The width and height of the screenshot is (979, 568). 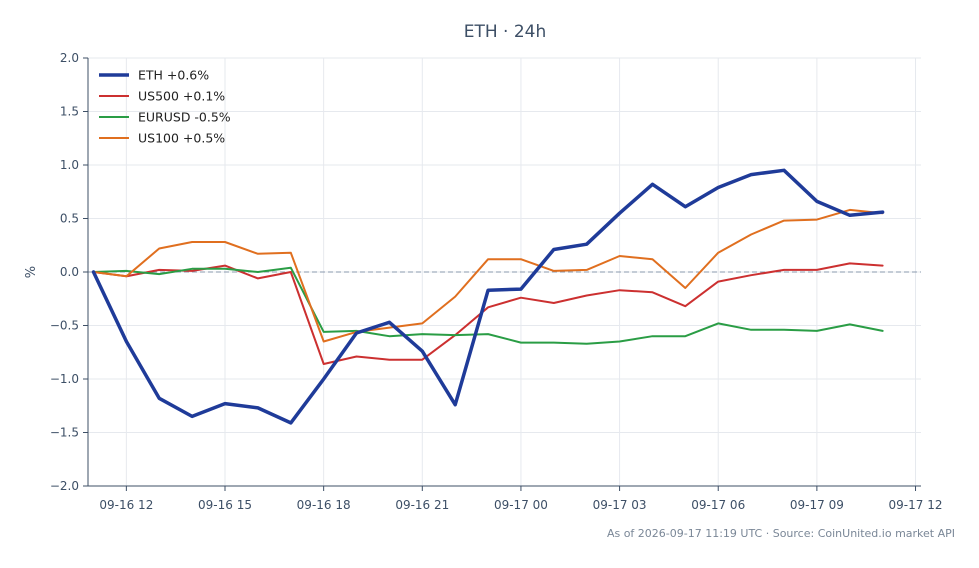 I want to click on y-axis-label: %, so click(x=31, y=272).